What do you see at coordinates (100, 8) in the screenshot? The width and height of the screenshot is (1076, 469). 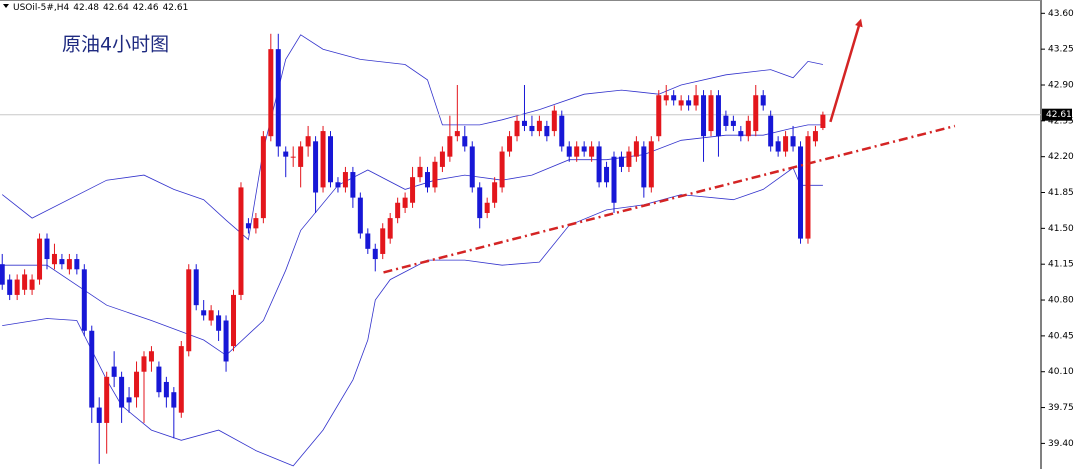 I see `header: USOil-5#,H4 42.48 42.64 42.46 42.61` at bounding box center [100, 8].